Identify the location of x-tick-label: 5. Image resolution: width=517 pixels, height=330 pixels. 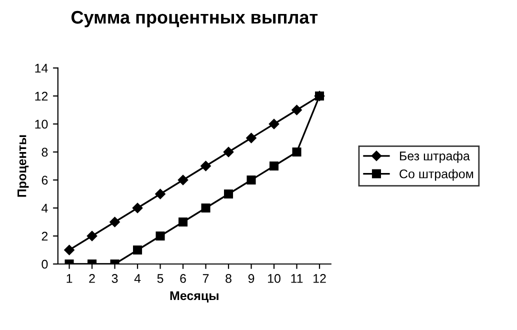
(160, 278).